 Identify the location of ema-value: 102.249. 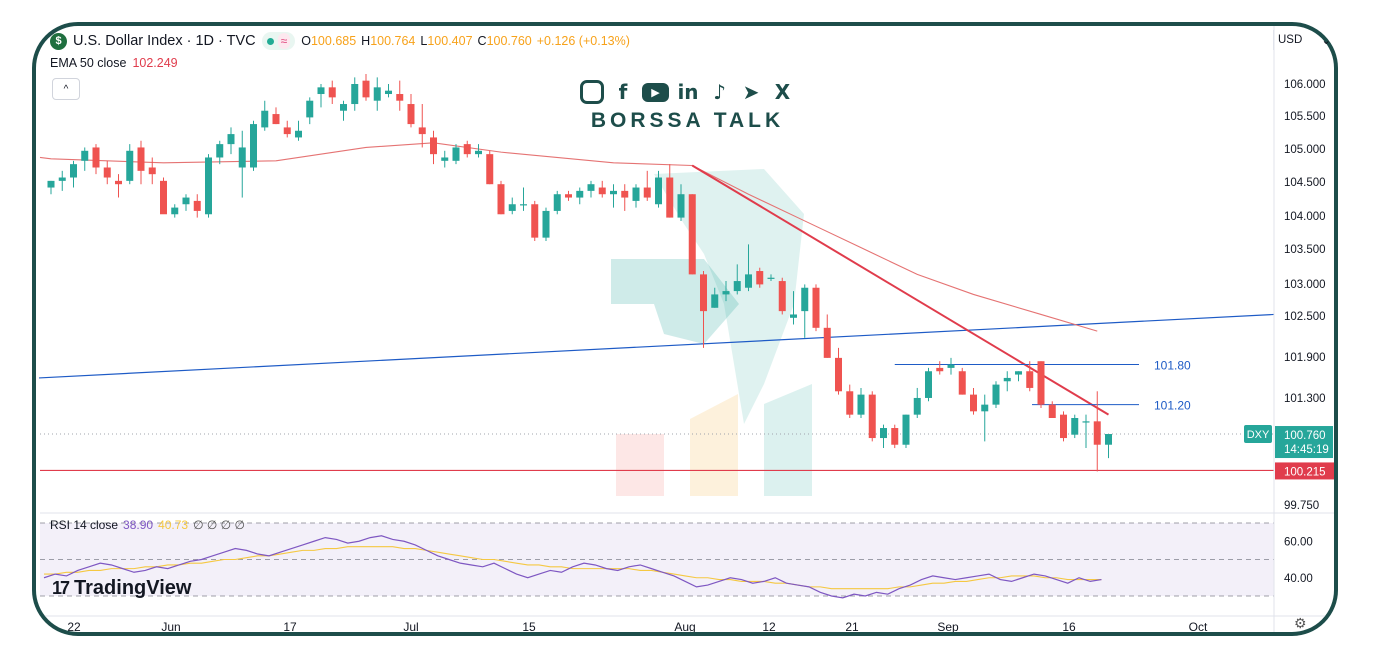
(155, 63).